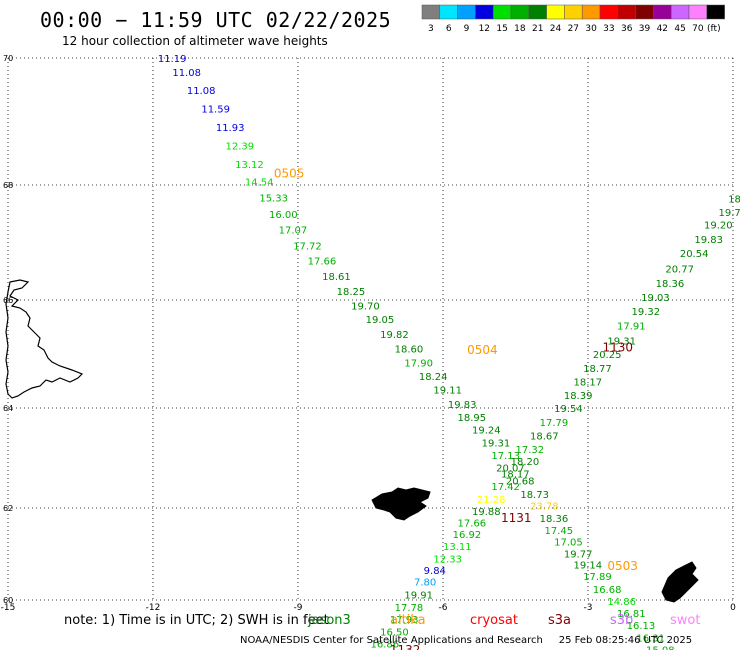 The width and height of the screenshot is (740, 650). What do you see at coordinates (8, 58) in the screenshot?
I see `lat-tick-label: 70` at bounding box center [8, 58].